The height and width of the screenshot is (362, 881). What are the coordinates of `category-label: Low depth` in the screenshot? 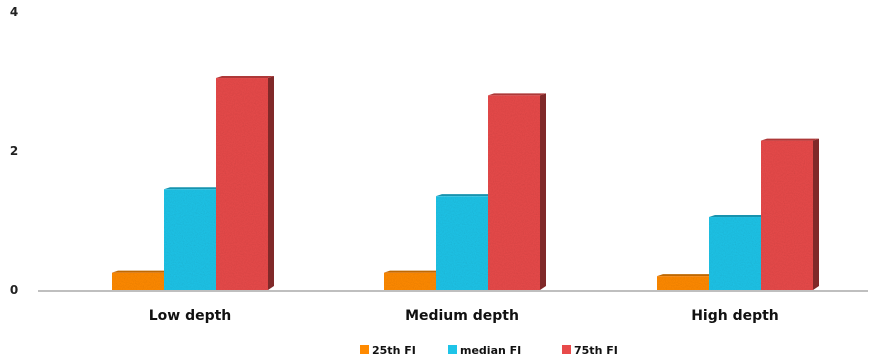 It's located at (190, 316).